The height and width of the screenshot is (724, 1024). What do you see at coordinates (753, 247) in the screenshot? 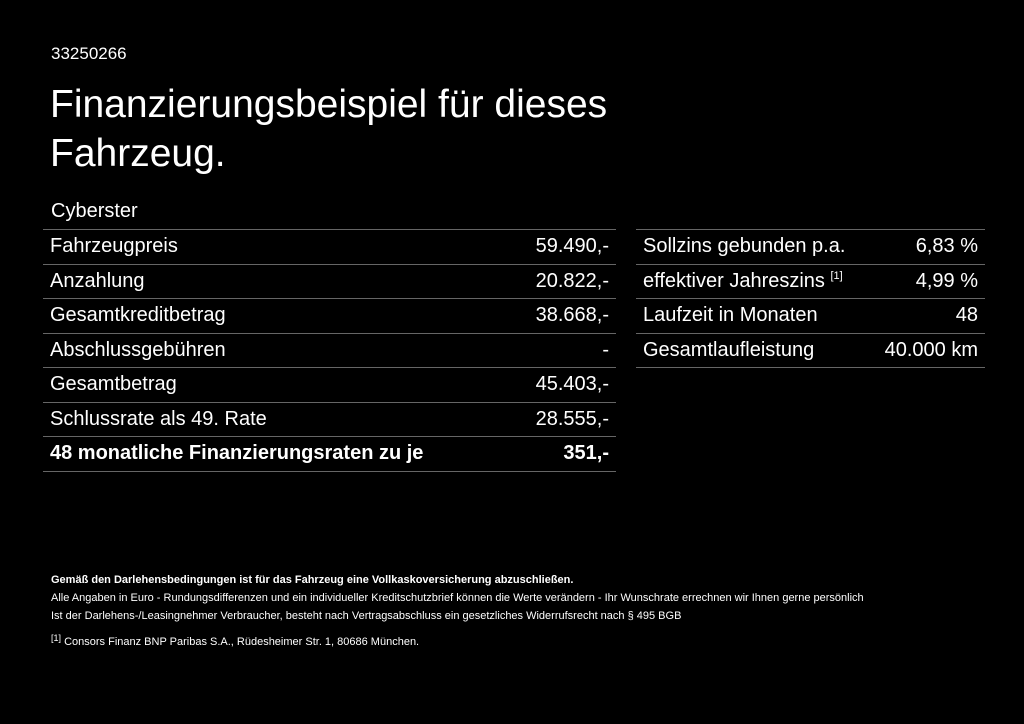
I see `row-label: Sollzins gebunden p.a.` at bounding box center [753, 247].